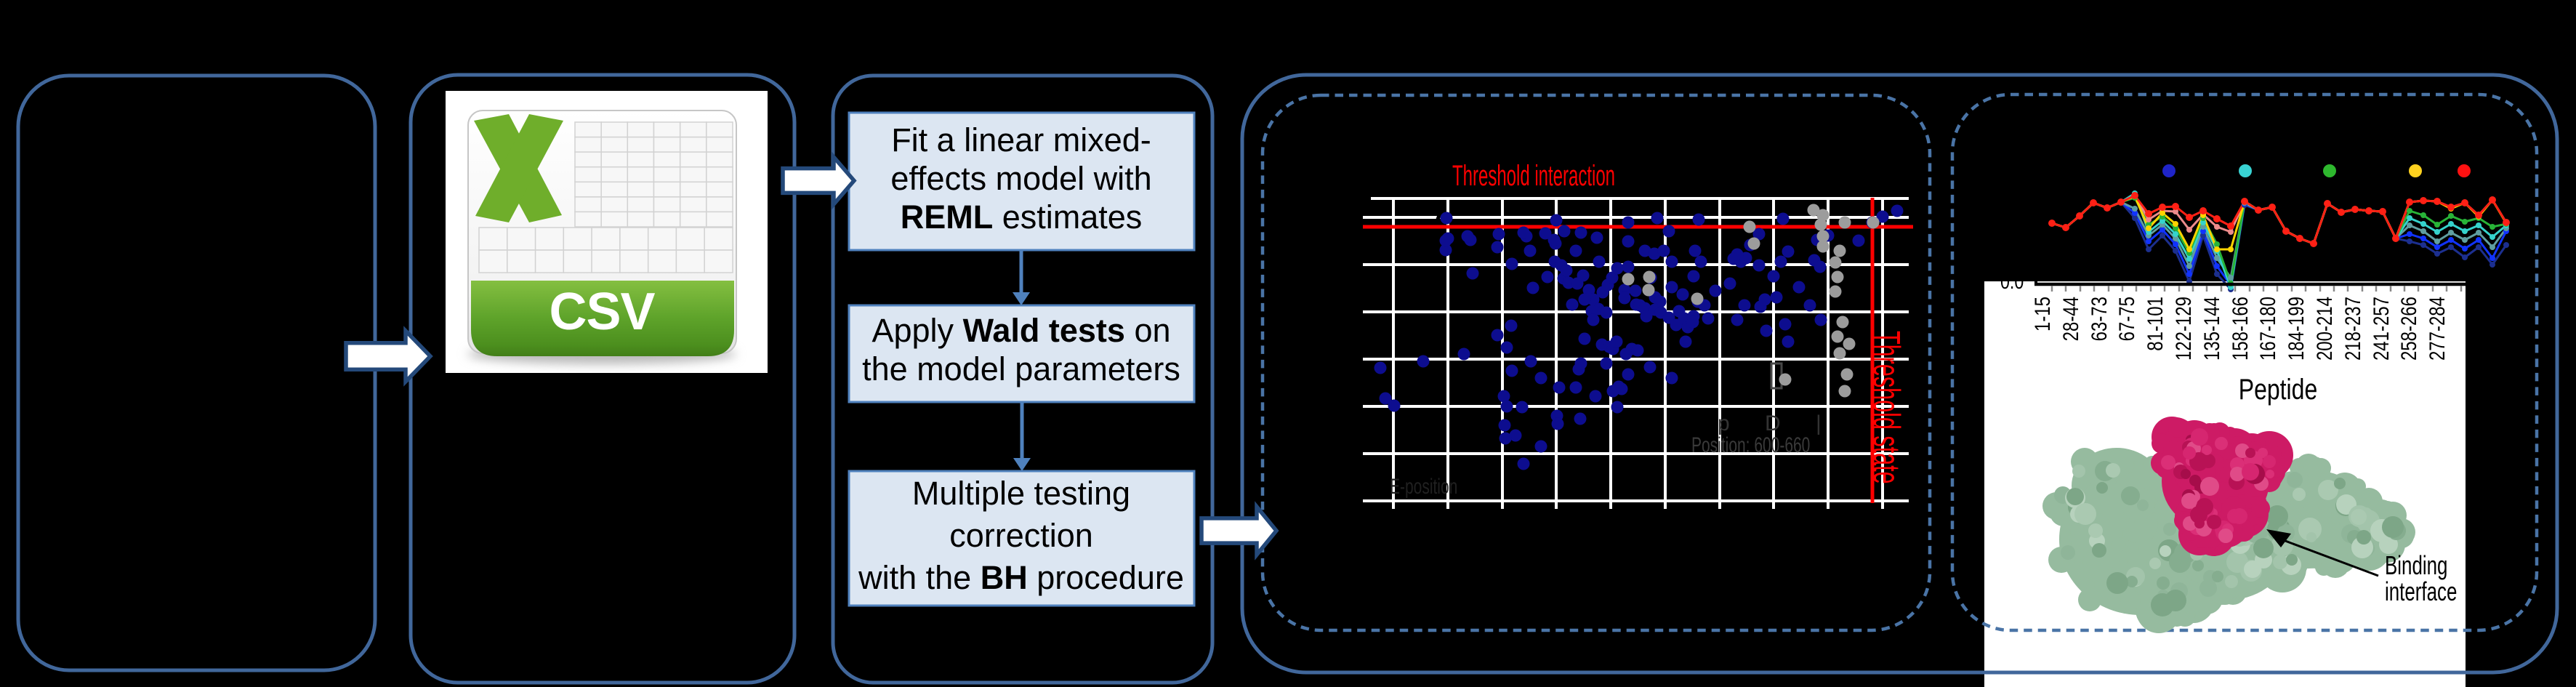  I want to click on svg-text: Threshold interaction, so click(1533, 175).